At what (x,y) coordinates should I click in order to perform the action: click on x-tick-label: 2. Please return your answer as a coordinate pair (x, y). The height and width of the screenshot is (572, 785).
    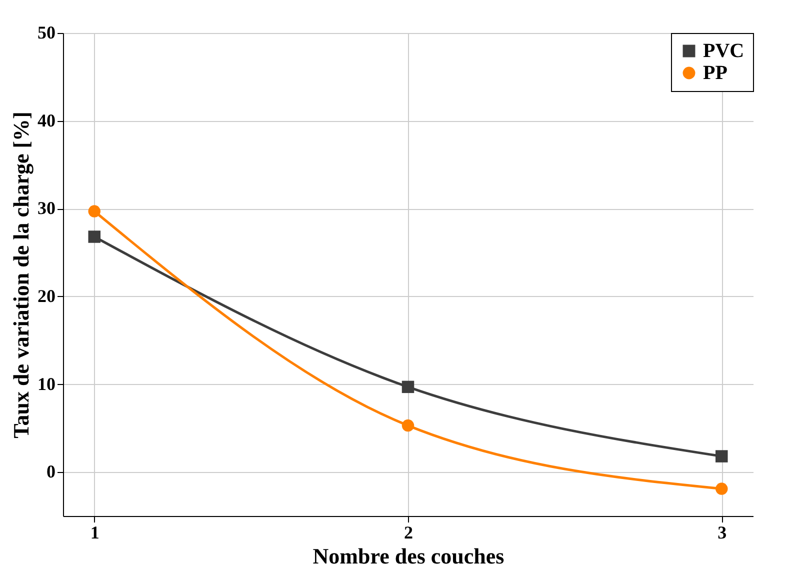
    Looking at the image, I should click on (408, 532).